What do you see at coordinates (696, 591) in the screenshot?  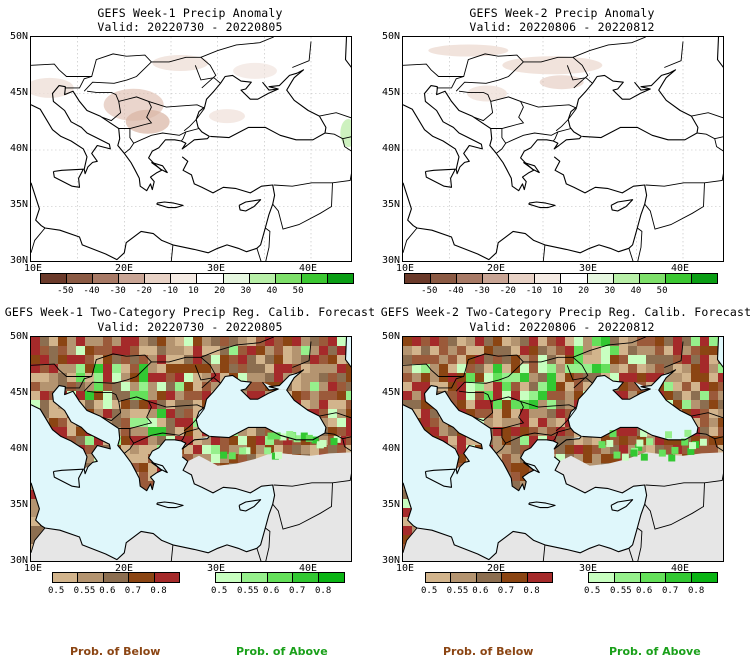 I see `colorbar-label: 0.8` at bounding box center [696, 591].